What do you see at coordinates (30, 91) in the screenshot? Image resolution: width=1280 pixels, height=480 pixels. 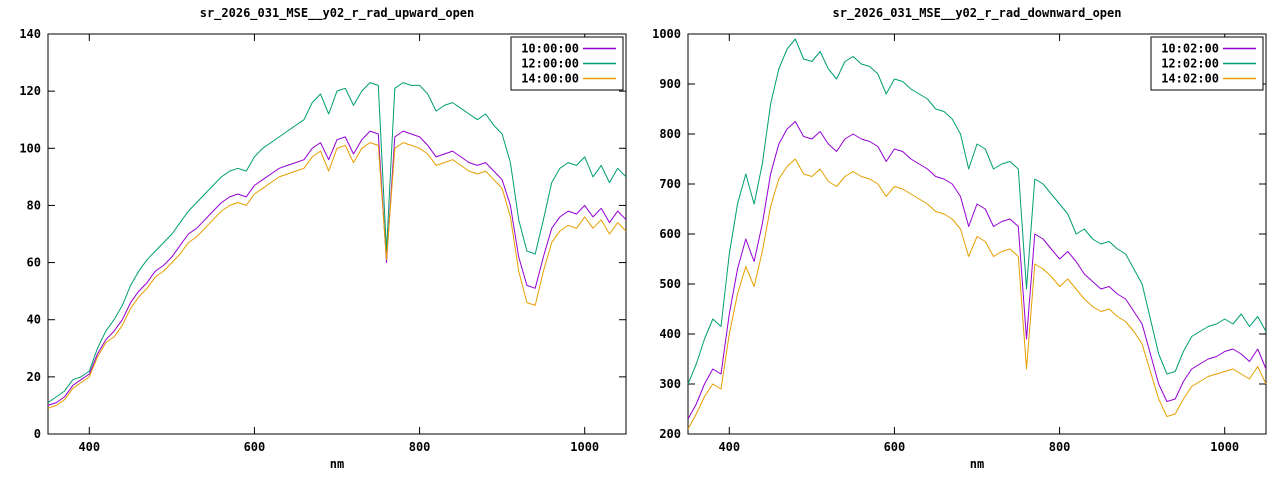 I see `y-tick-label: 120` at bounding box center [30, 91].